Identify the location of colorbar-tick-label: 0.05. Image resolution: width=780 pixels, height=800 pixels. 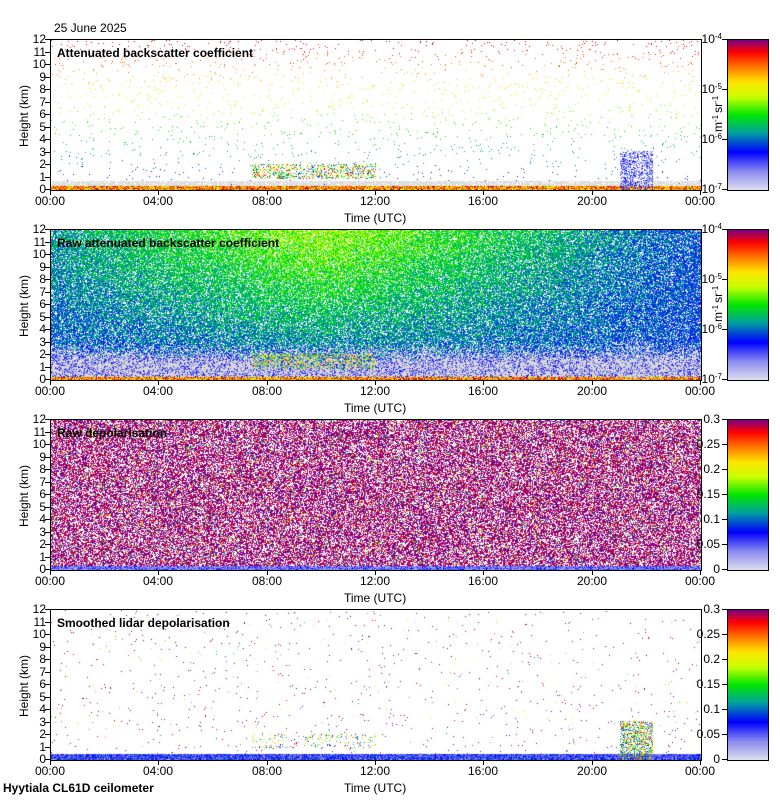
(708, 734).